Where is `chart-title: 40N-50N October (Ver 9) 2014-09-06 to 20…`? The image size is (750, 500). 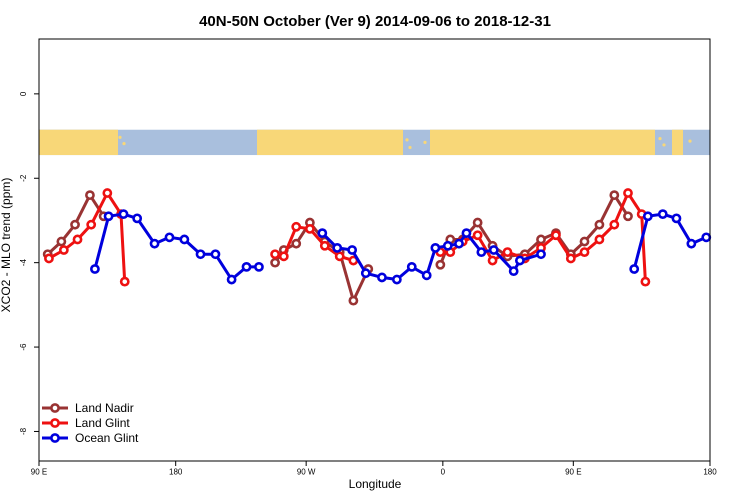 chart-title: 40N-50N October (Ver 9) 2014-09-06 to 20… is located at coordinates (375, 21).